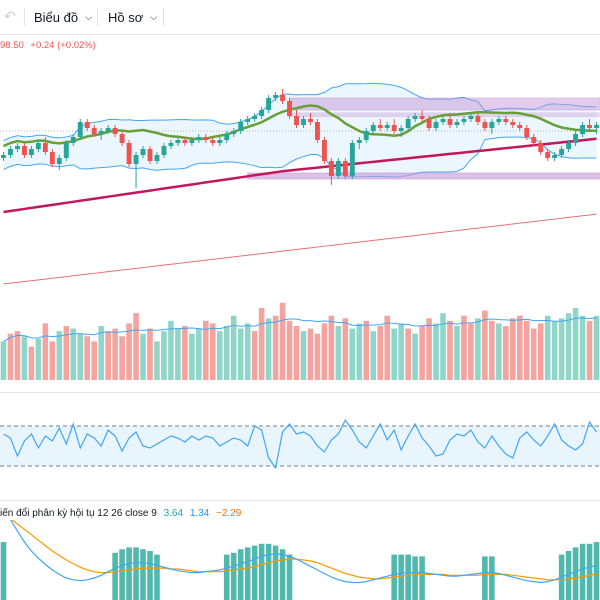 The width and height of the screenshot is (600, 600). I want to click on chart-menu-label: Biểu đồ, so click(56, 17).